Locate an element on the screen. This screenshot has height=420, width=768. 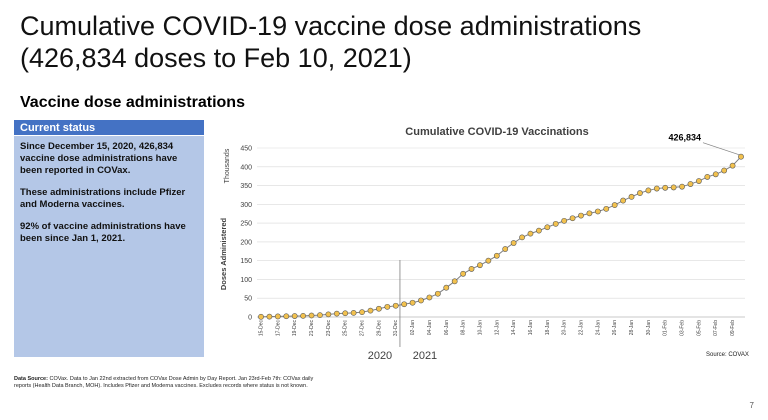
x-tick-label: 12-Jan is located at coordinates (497, 328).